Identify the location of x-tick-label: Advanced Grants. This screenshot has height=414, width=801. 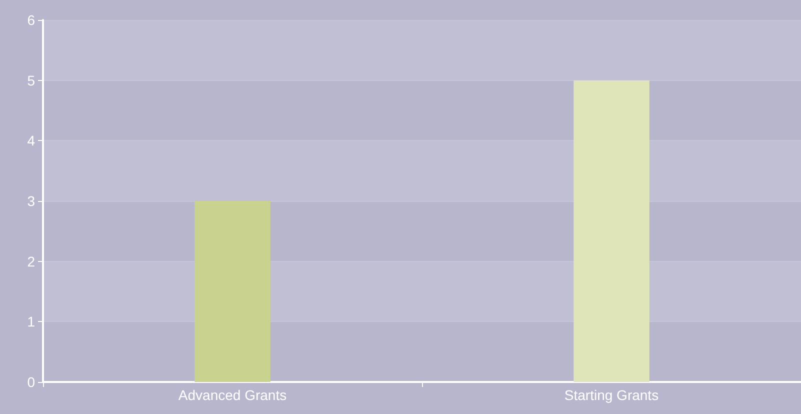
(232, 395).